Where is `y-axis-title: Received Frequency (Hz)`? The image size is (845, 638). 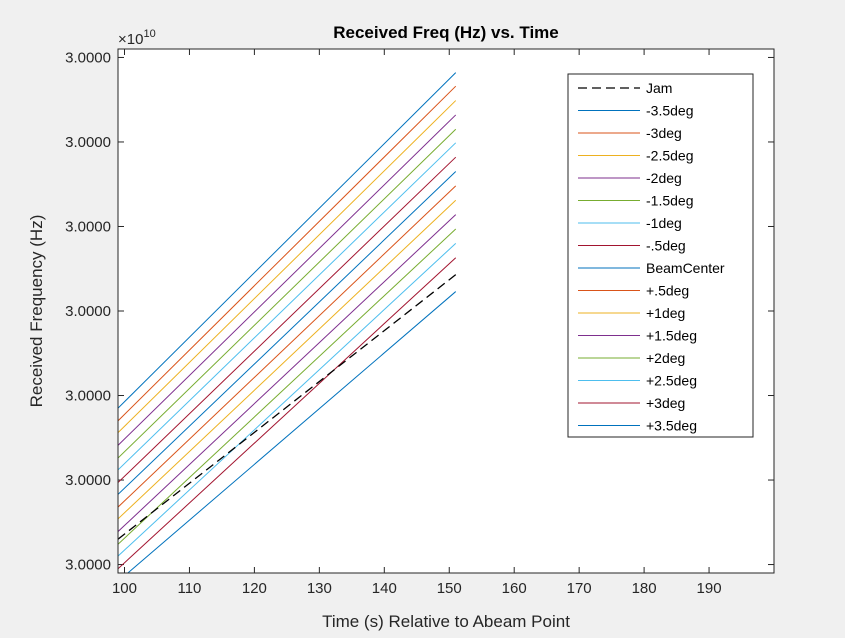 y-axis-title: Received Frequency (Hz) is located at coordinates (36, 311).